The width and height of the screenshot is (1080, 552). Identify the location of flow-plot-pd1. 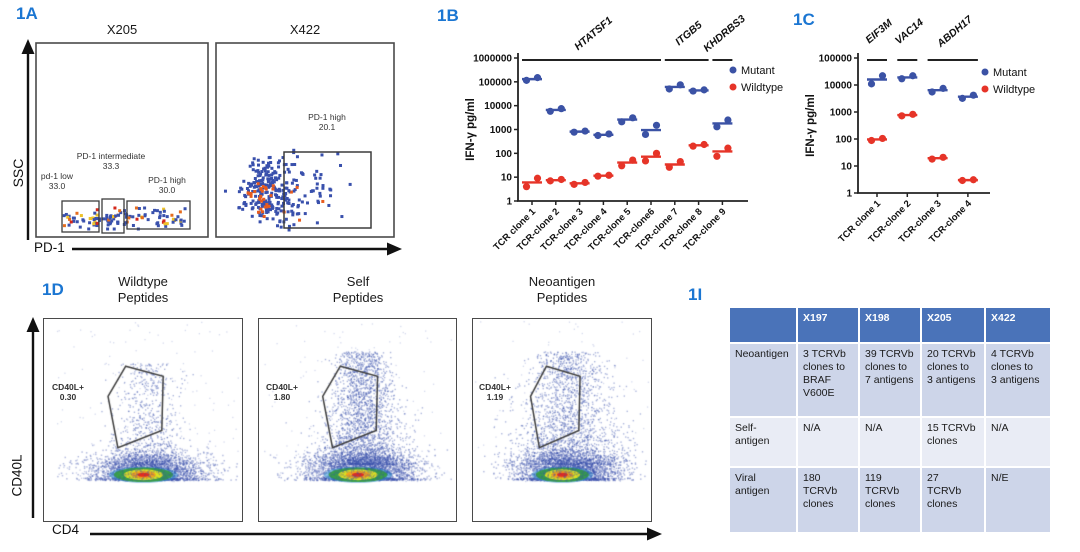
(211, 147).